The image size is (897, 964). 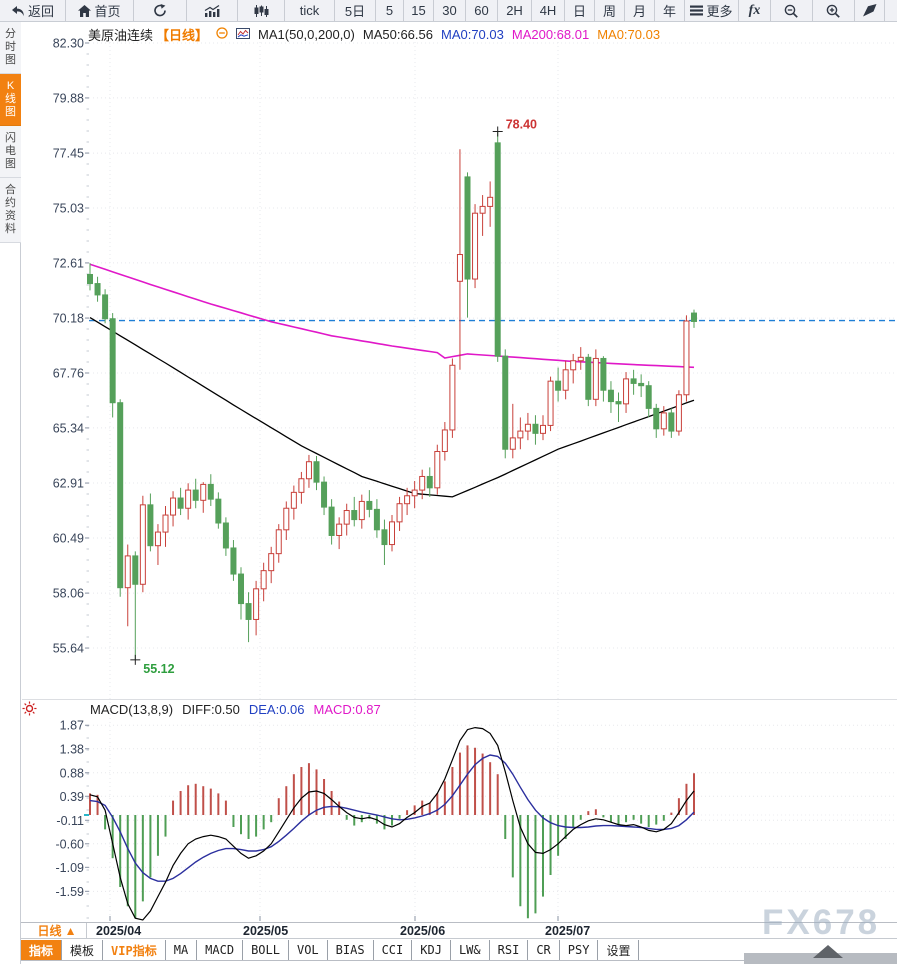 I want to click on toolbar-button-period-4h: 4H, so click(x=548, y=10).